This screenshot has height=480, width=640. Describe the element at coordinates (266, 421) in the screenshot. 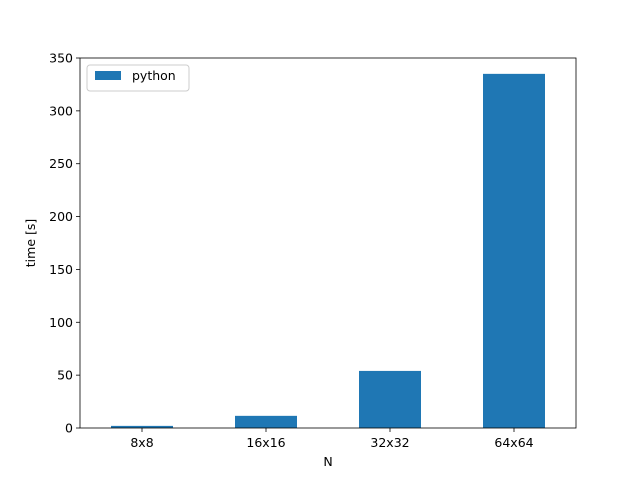

I see `bar-16x16` at that location.